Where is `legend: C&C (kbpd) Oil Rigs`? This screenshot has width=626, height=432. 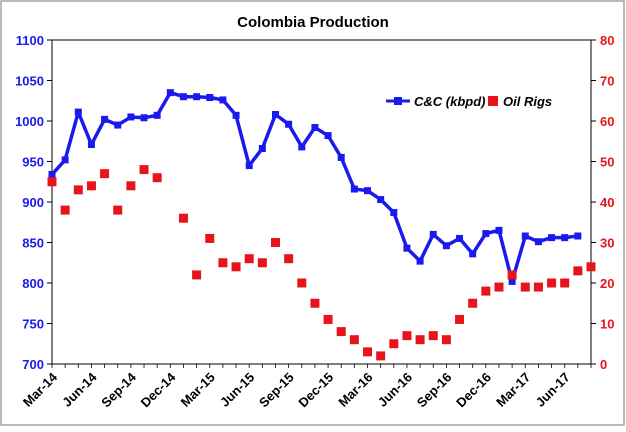 legend: C&C (kbpd) Oil Rigs is located at coordinates (469, 101).